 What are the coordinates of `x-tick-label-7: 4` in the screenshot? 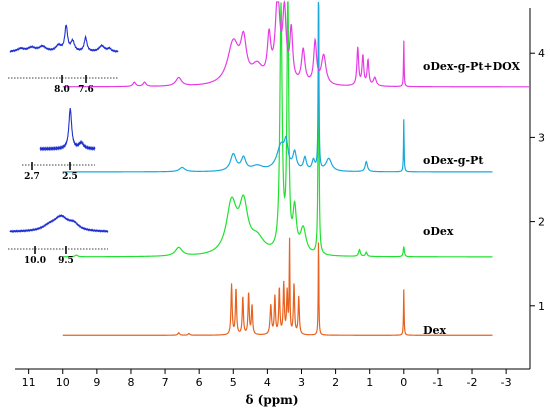 It's located at (267, 382).